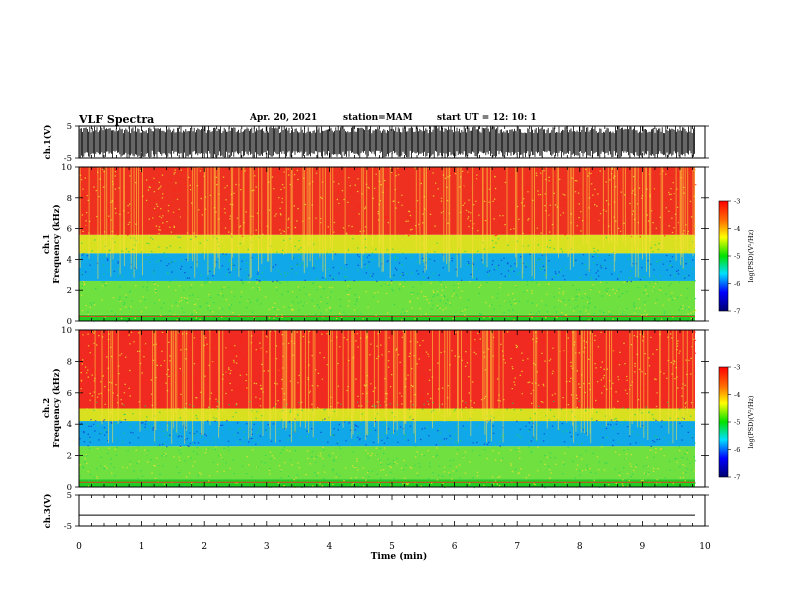  Describe the element at coordinates (487, 118) in the screenshot. I see `start-time-label: start UT = 12: 10: 1` at that location.